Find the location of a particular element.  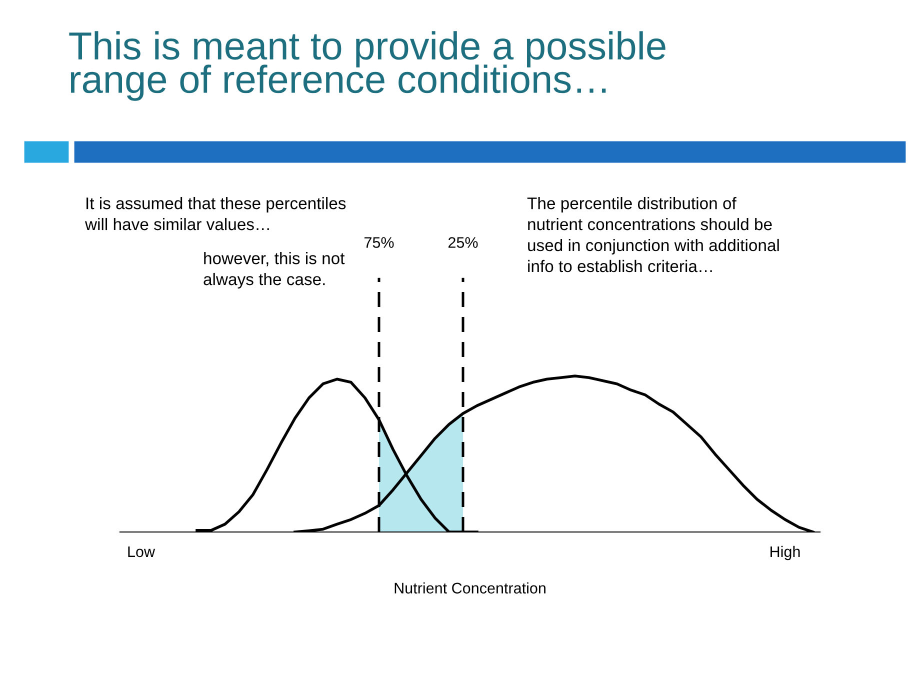

x-tick-label: Low is located at coordinates (142, 552).